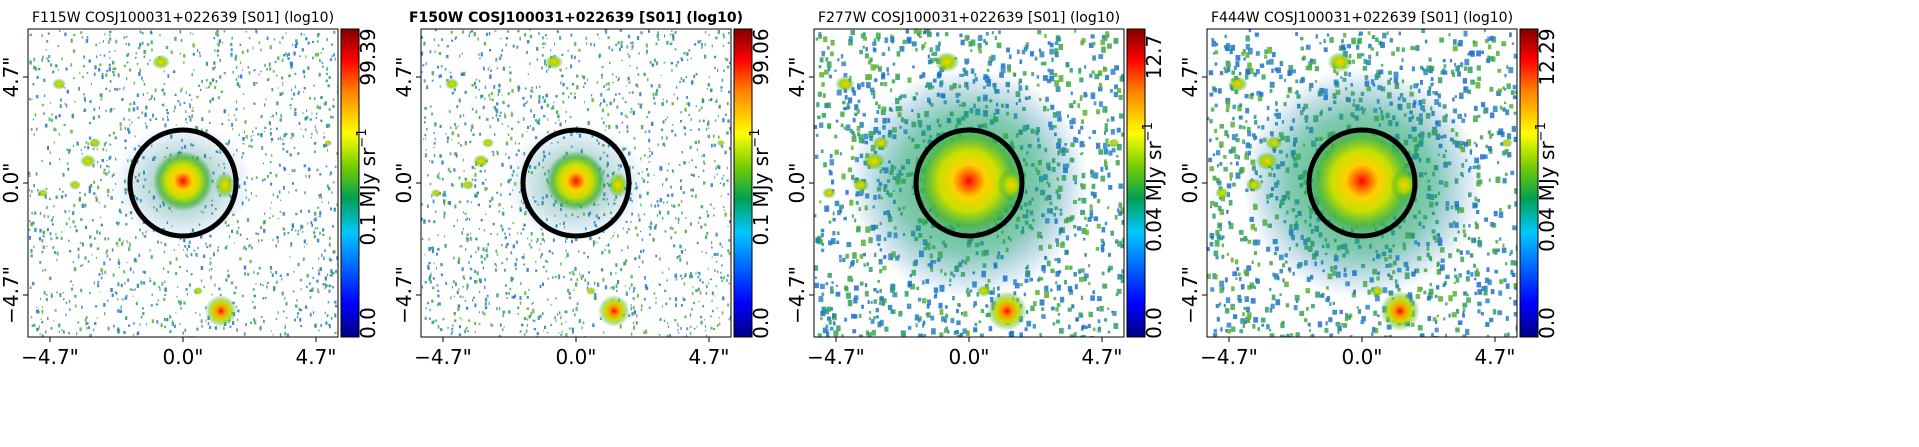 This screenshot has height=447, width=1919. Describe the element at coordinates (1547, 56) in the screenshot. I see `colorbar-max-label: 12.29` at that location.